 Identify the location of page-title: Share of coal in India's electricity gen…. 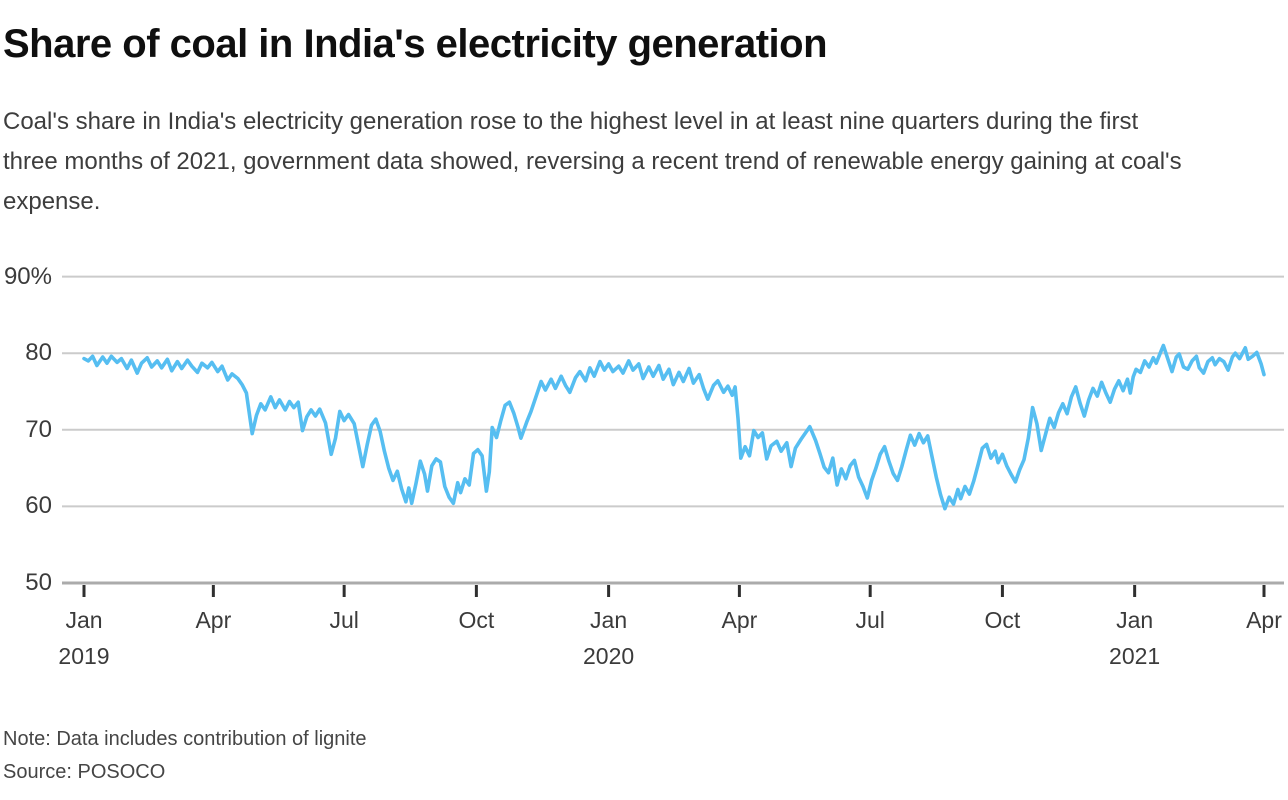
(415, 44).